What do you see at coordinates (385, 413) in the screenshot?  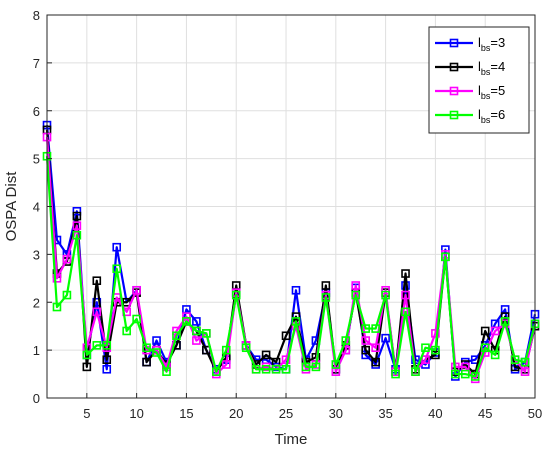 I see `x-tick-label: 35` at bounding box center [385, 413].